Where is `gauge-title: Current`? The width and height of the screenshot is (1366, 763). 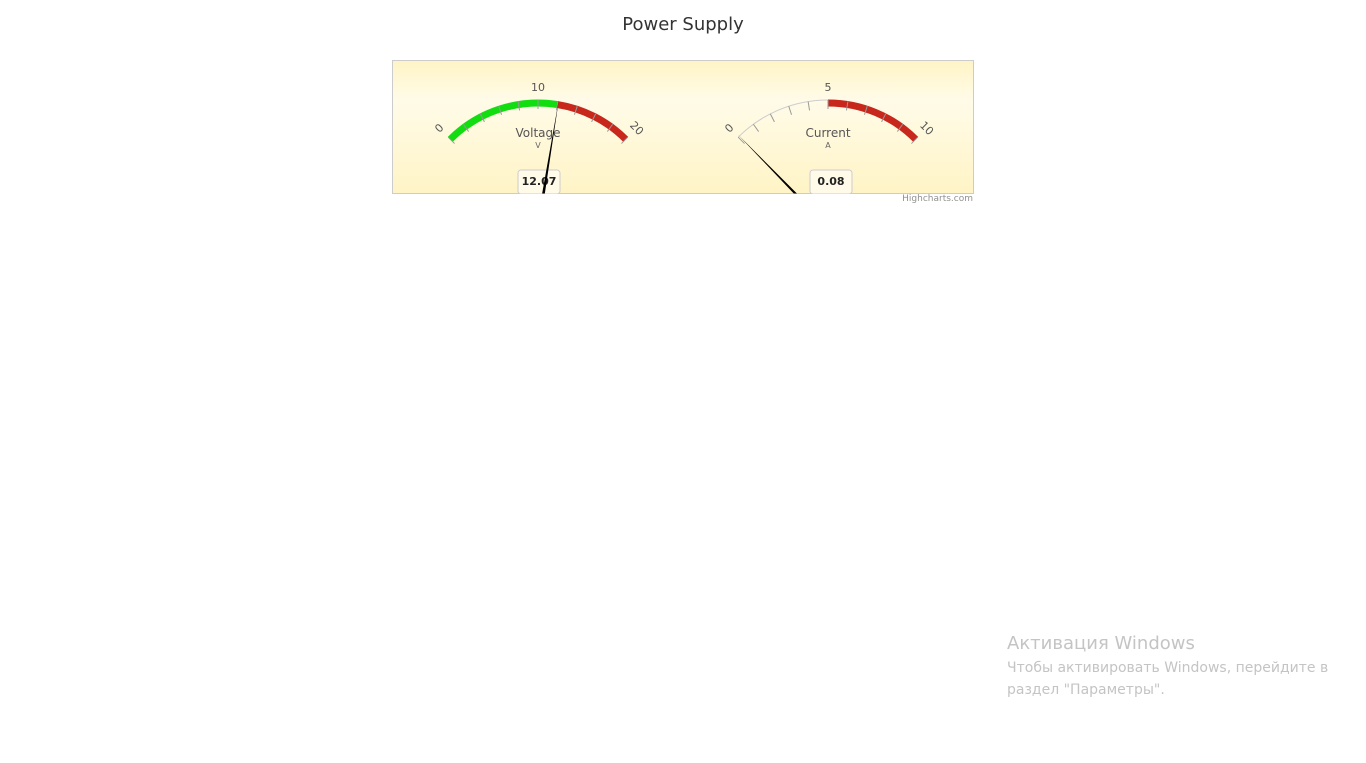 gauge-title: Current is located at coordinates (827, 133).